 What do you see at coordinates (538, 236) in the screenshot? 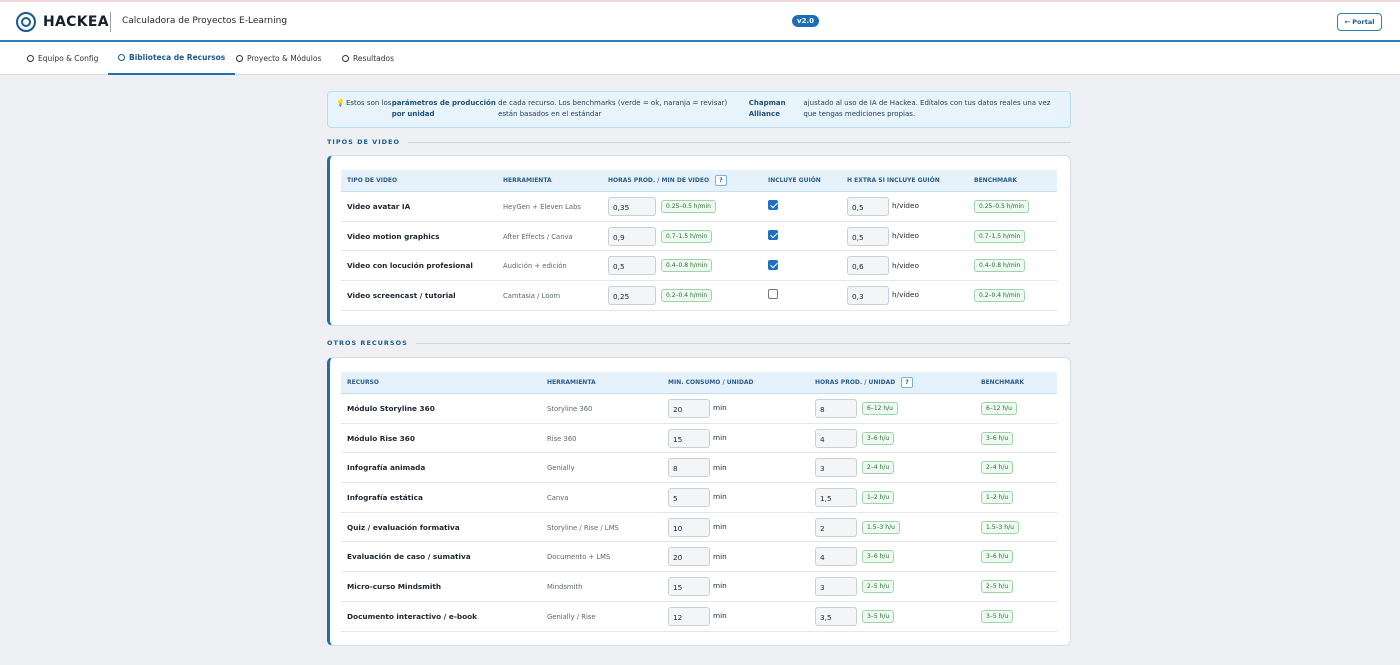
I see `tool: After Effects / Canva` at bounding box center [538, 236].